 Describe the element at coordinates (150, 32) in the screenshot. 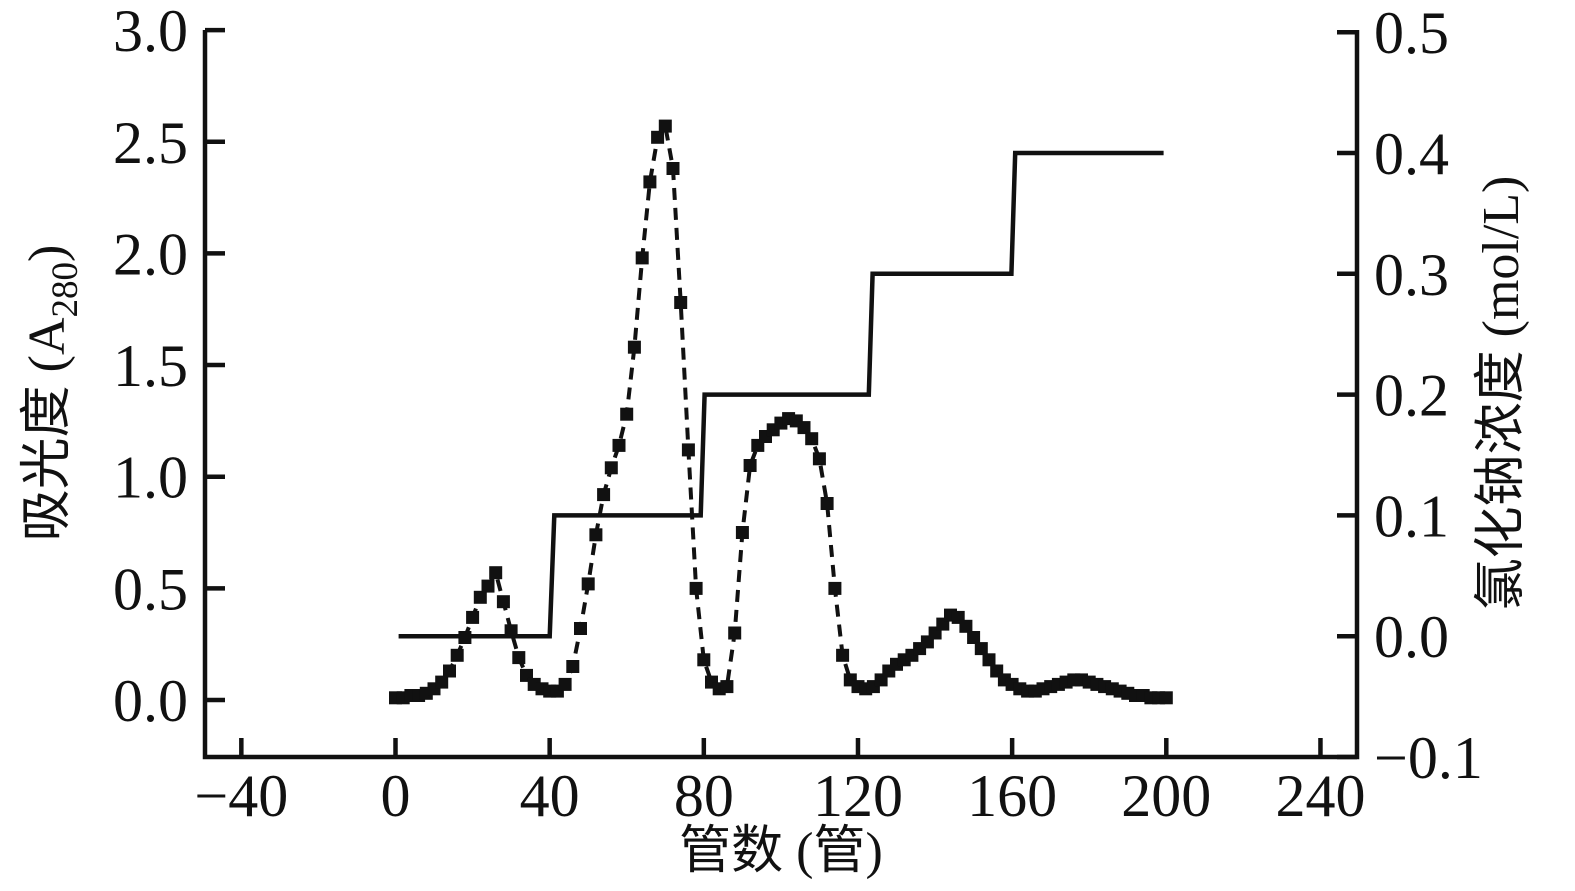

I see `left-tick-label: 3.0` at that location.